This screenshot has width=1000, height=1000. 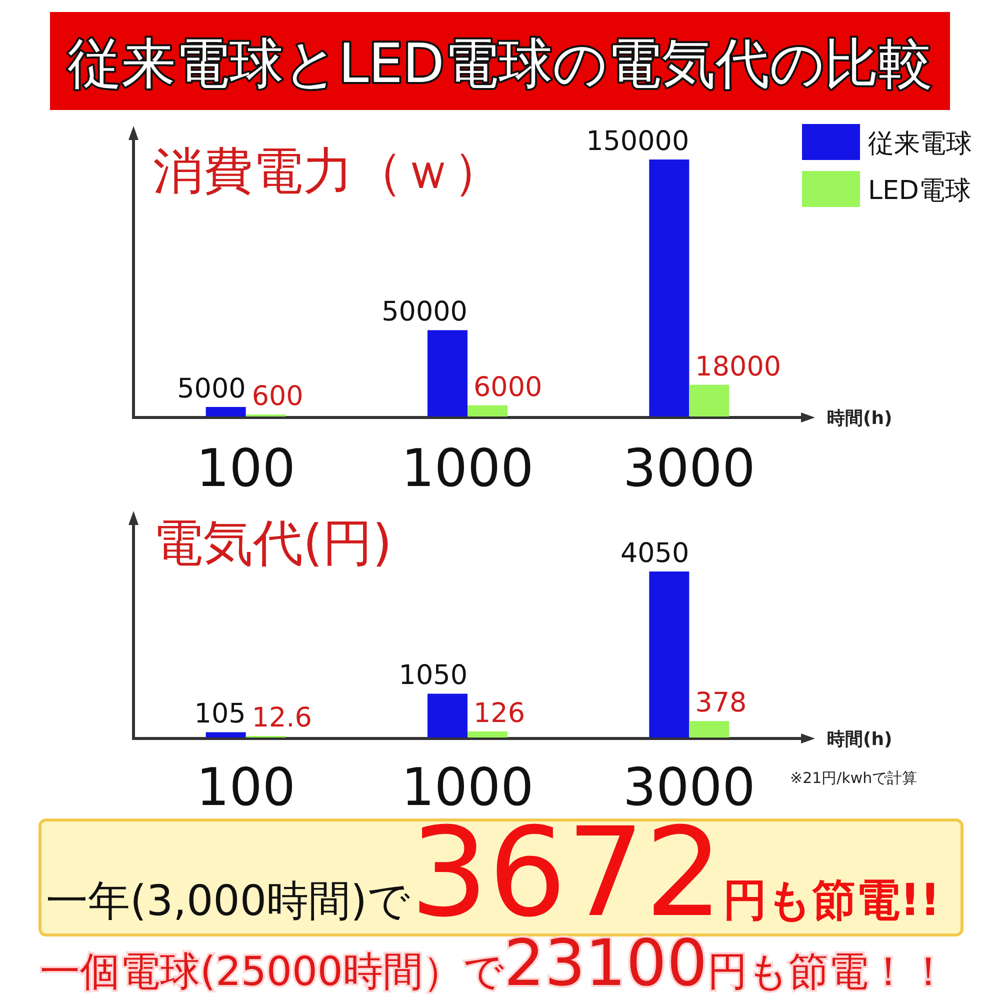 I want to click on data-label: 5000, so click(x=211, y=388).